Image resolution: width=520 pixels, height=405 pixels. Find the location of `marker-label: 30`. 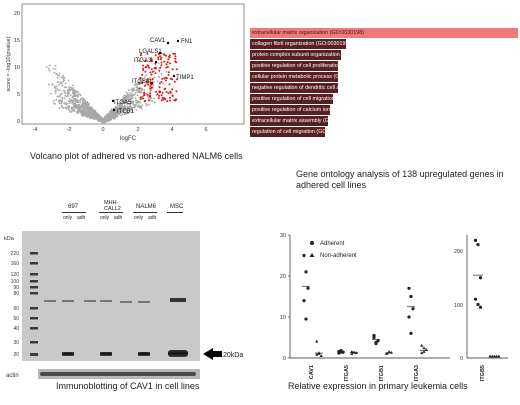

marker-label: 30 is located at coordinates (16, 343).